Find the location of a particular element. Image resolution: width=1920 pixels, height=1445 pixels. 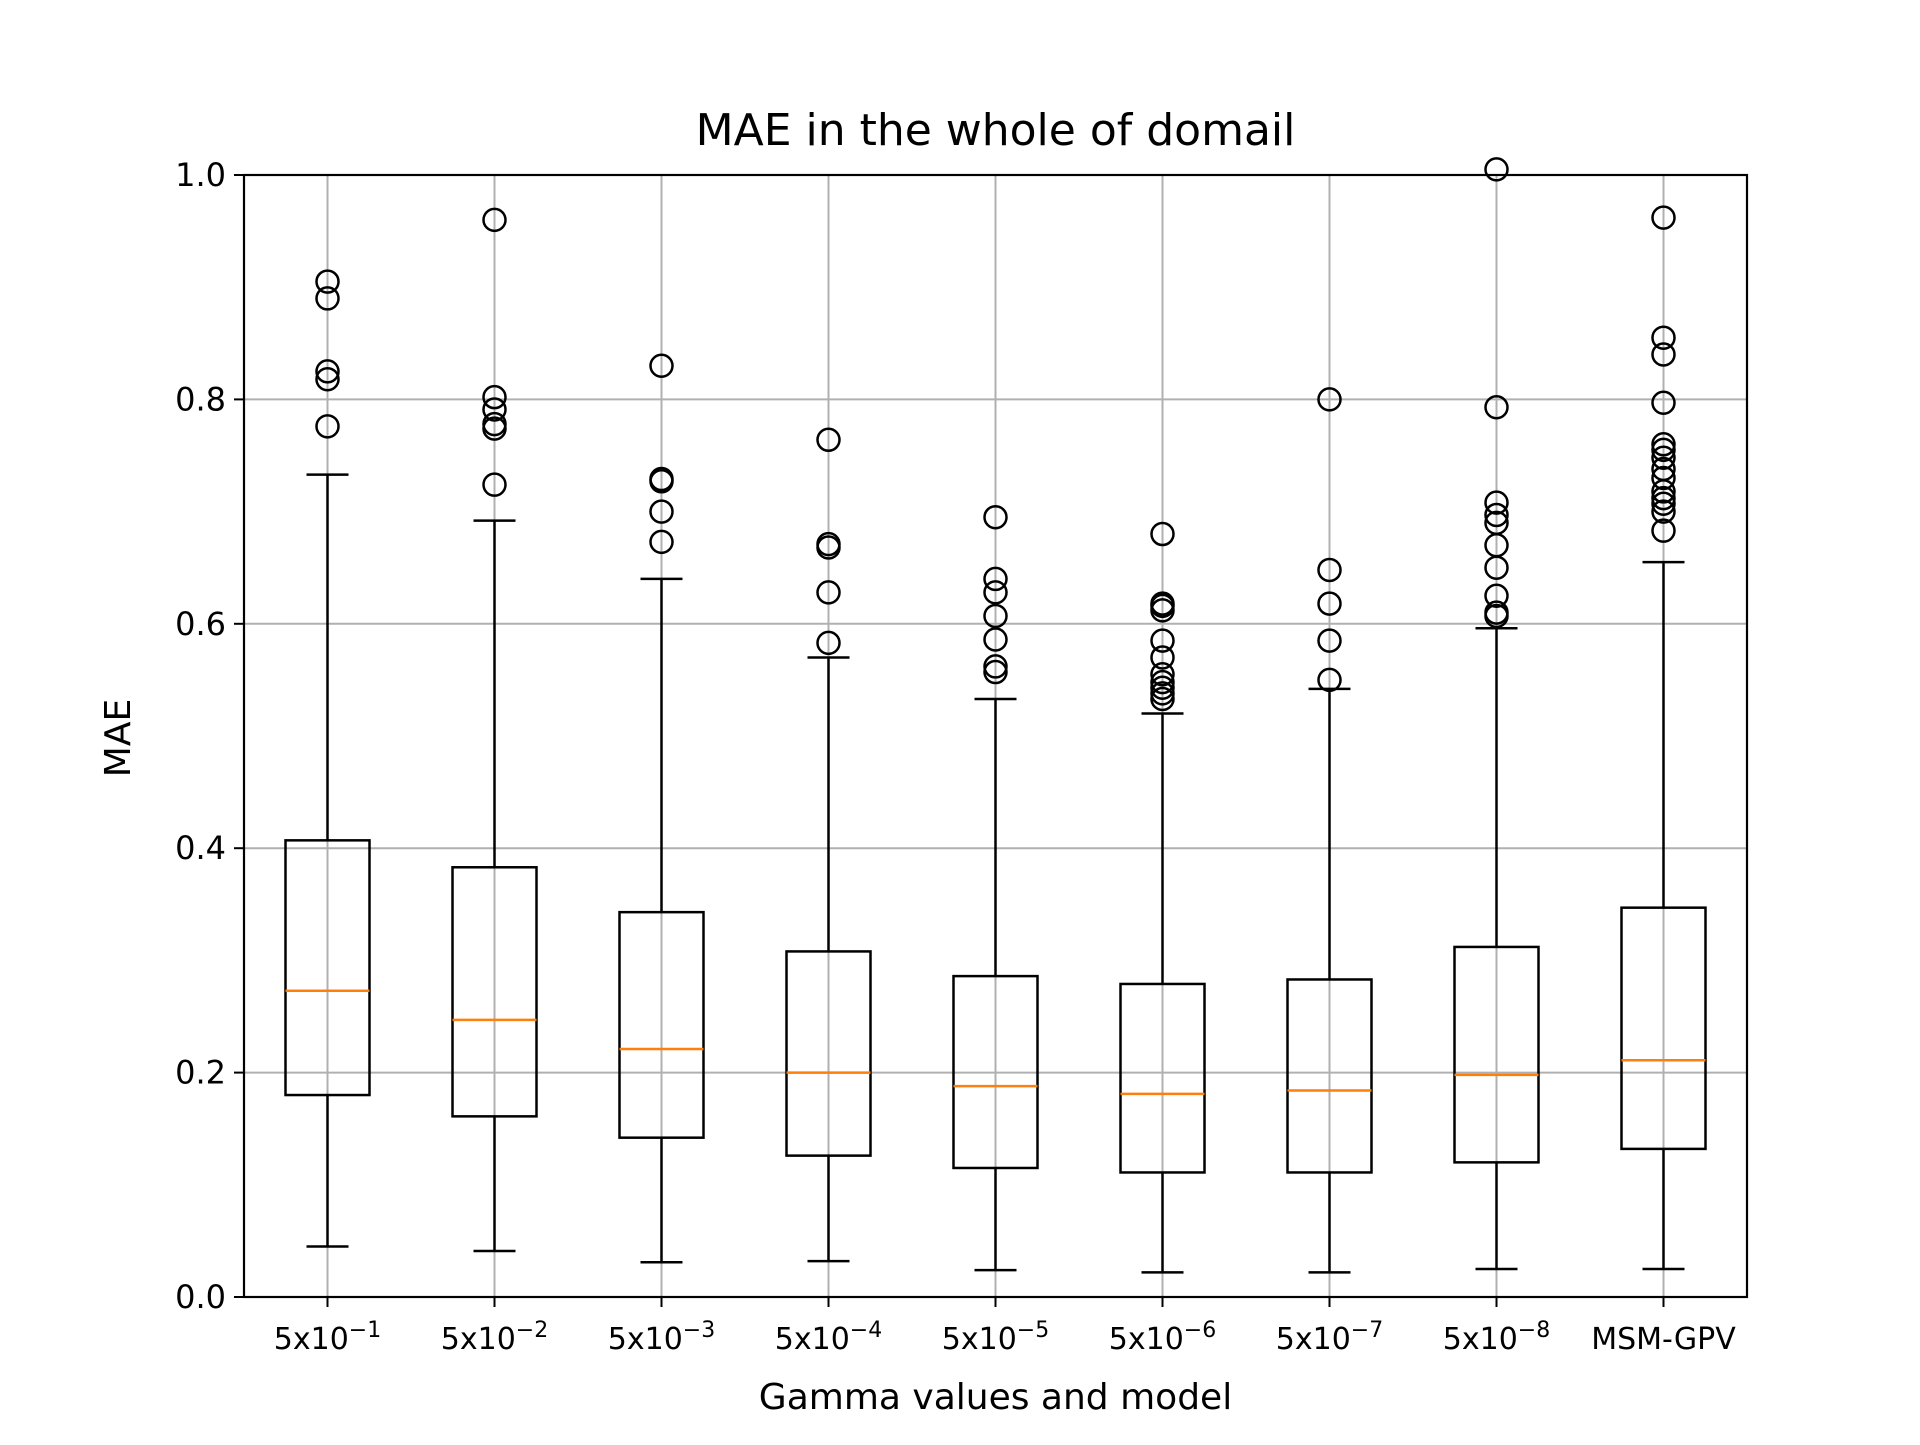

x-tick-label: 5x10⁻¹ is located at coordinates (327, 1337).